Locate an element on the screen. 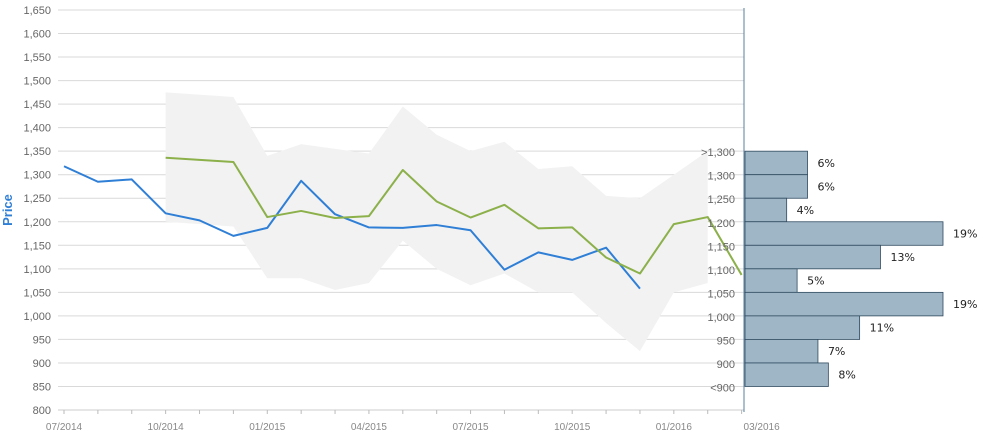  y-tick-label: 850 is located at coordinates (42, 387).